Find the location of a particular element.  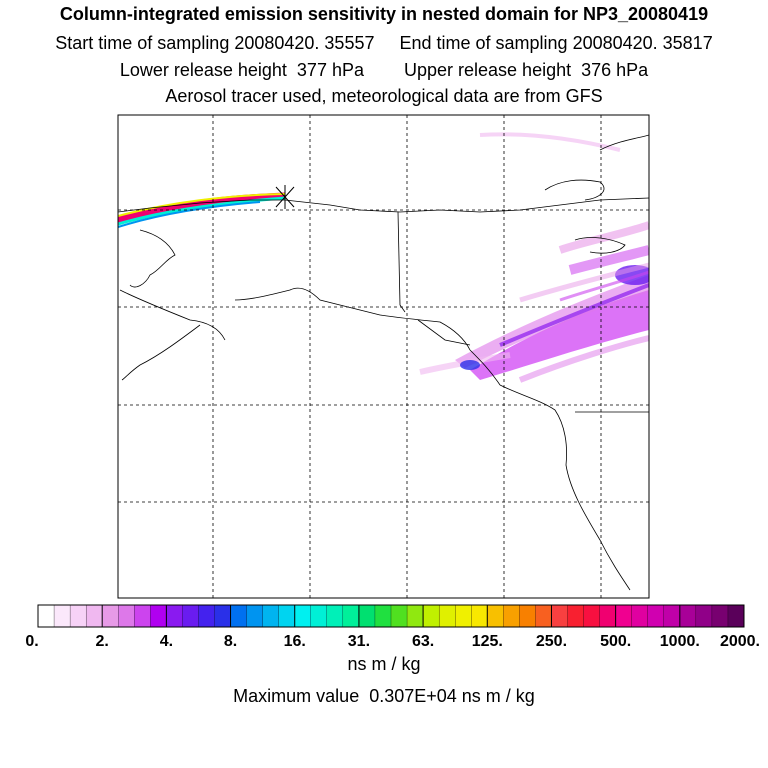

receptor-marker-icon is located at coordinates (285, 197).